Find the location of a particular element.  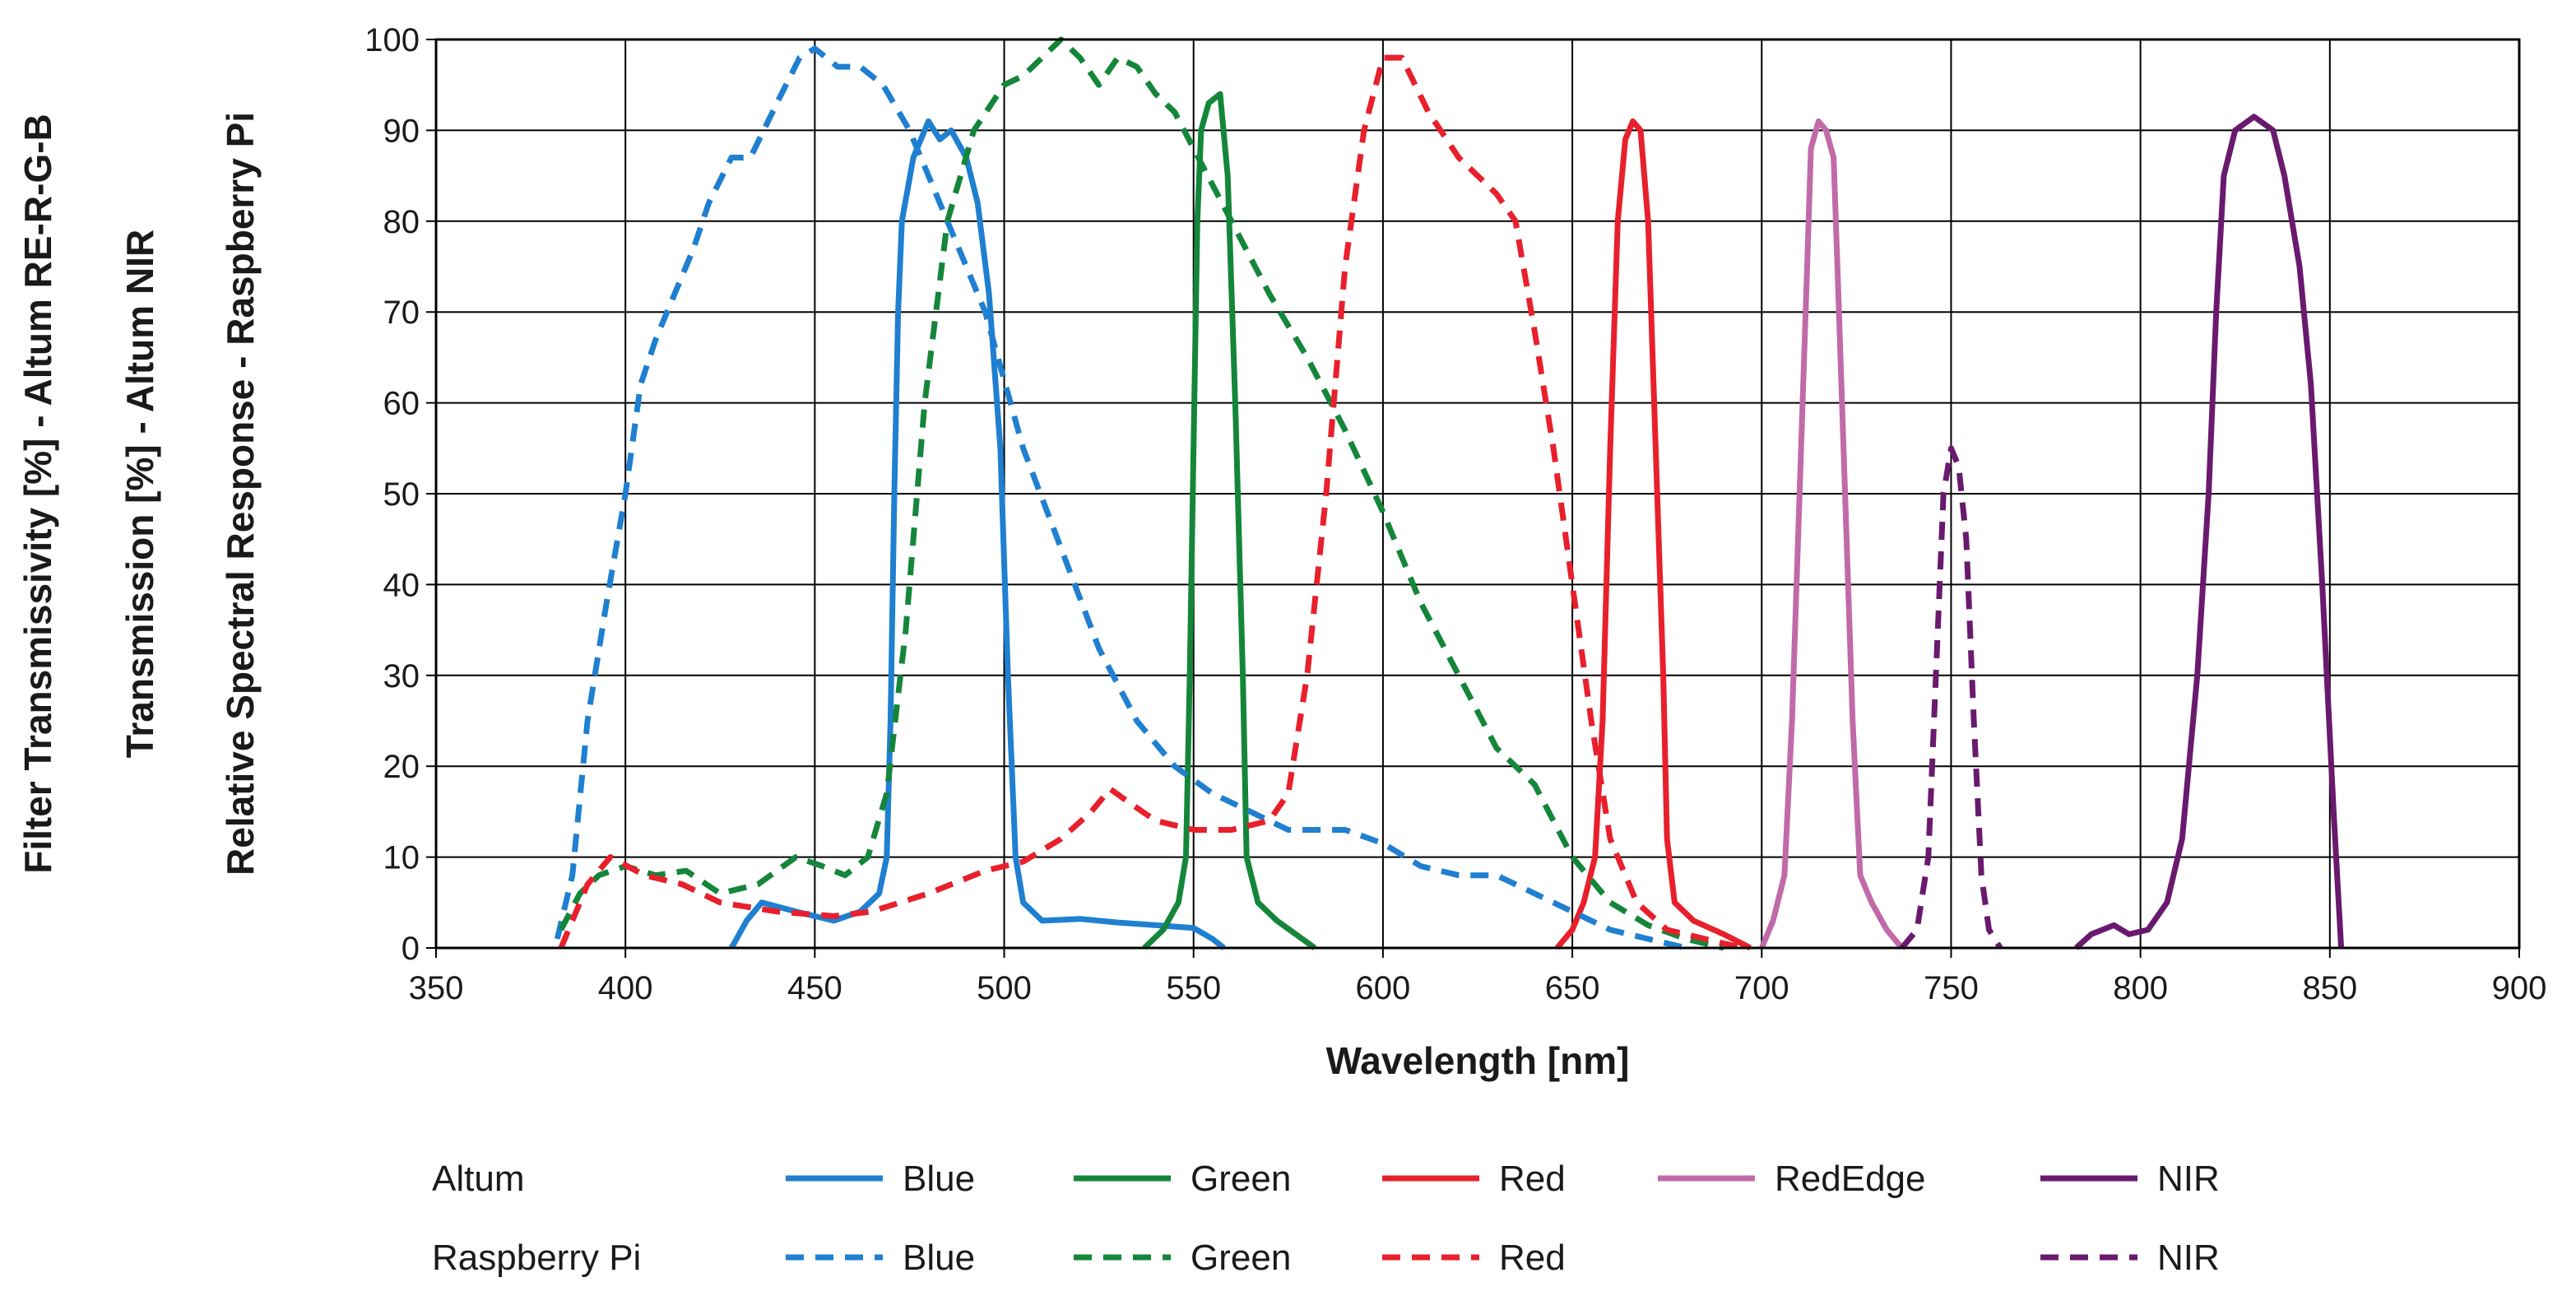

y-tick-label-0: 0 is located at coordinates (410, 949).